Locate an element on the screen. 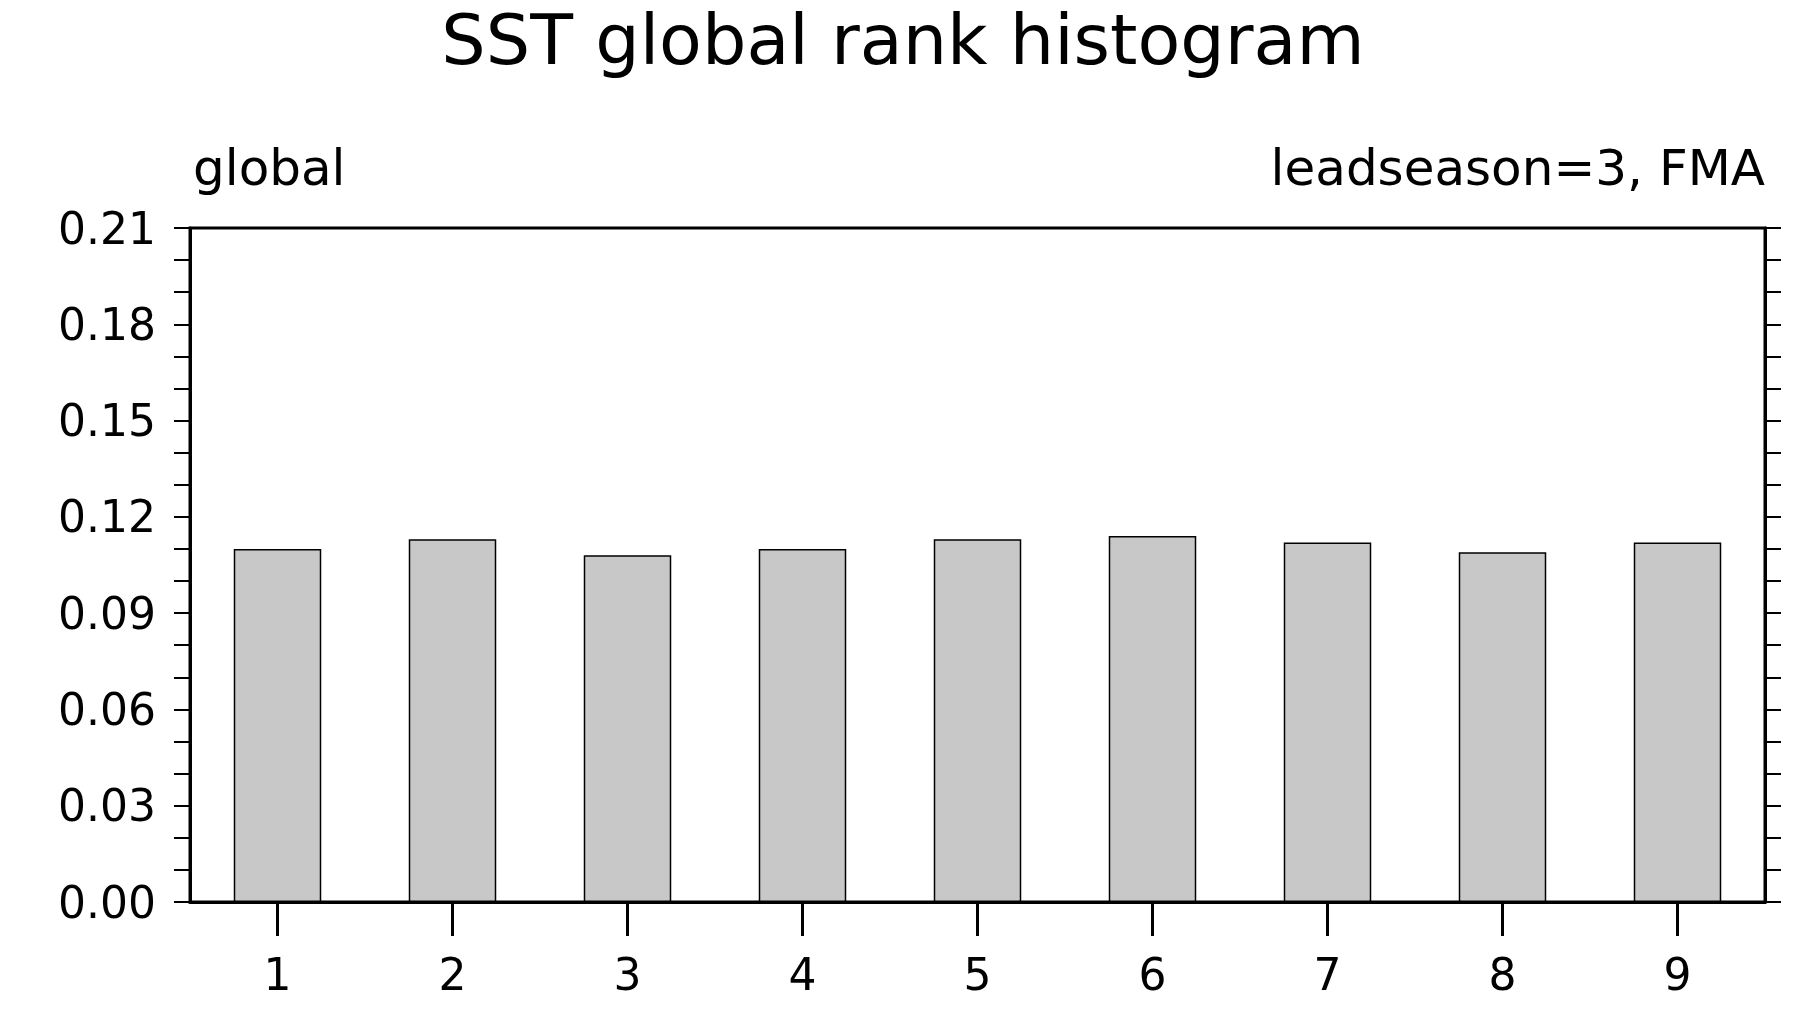 The width and height of the screenshot is (1806, 1017). y-tick-label: 0.12 is located at coordinates (107, 517).